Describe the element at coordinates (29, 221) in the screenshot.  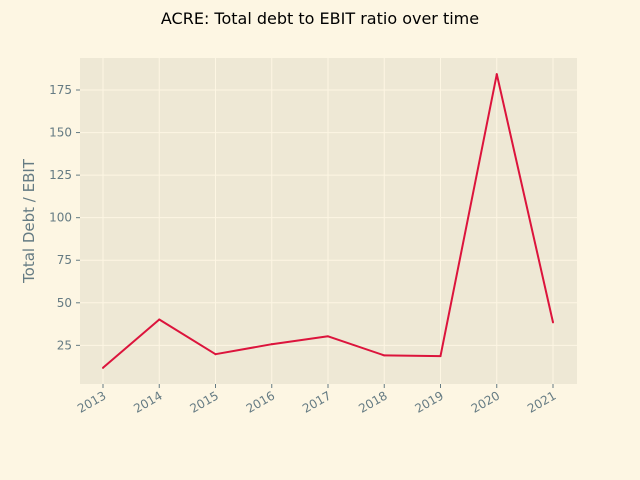
I see `y-axis-label: Total Debt / EBIT` at that location.